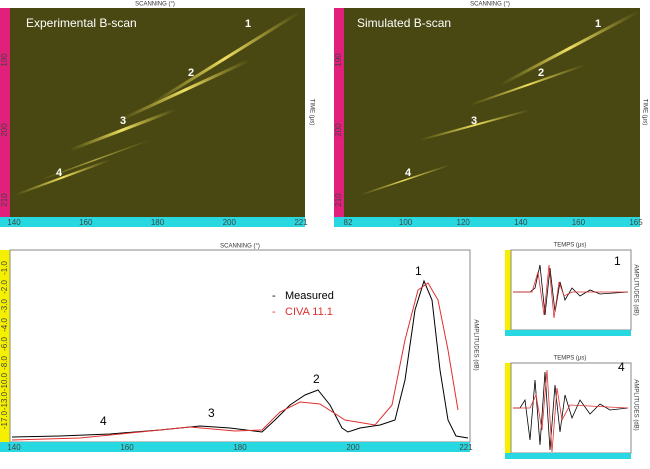 The image size is (650, 469). What do you see at coordinates (81, 23) in the screenshot?
I see `panel-title: Experimental B-scan` at bounding box center [81, 23].